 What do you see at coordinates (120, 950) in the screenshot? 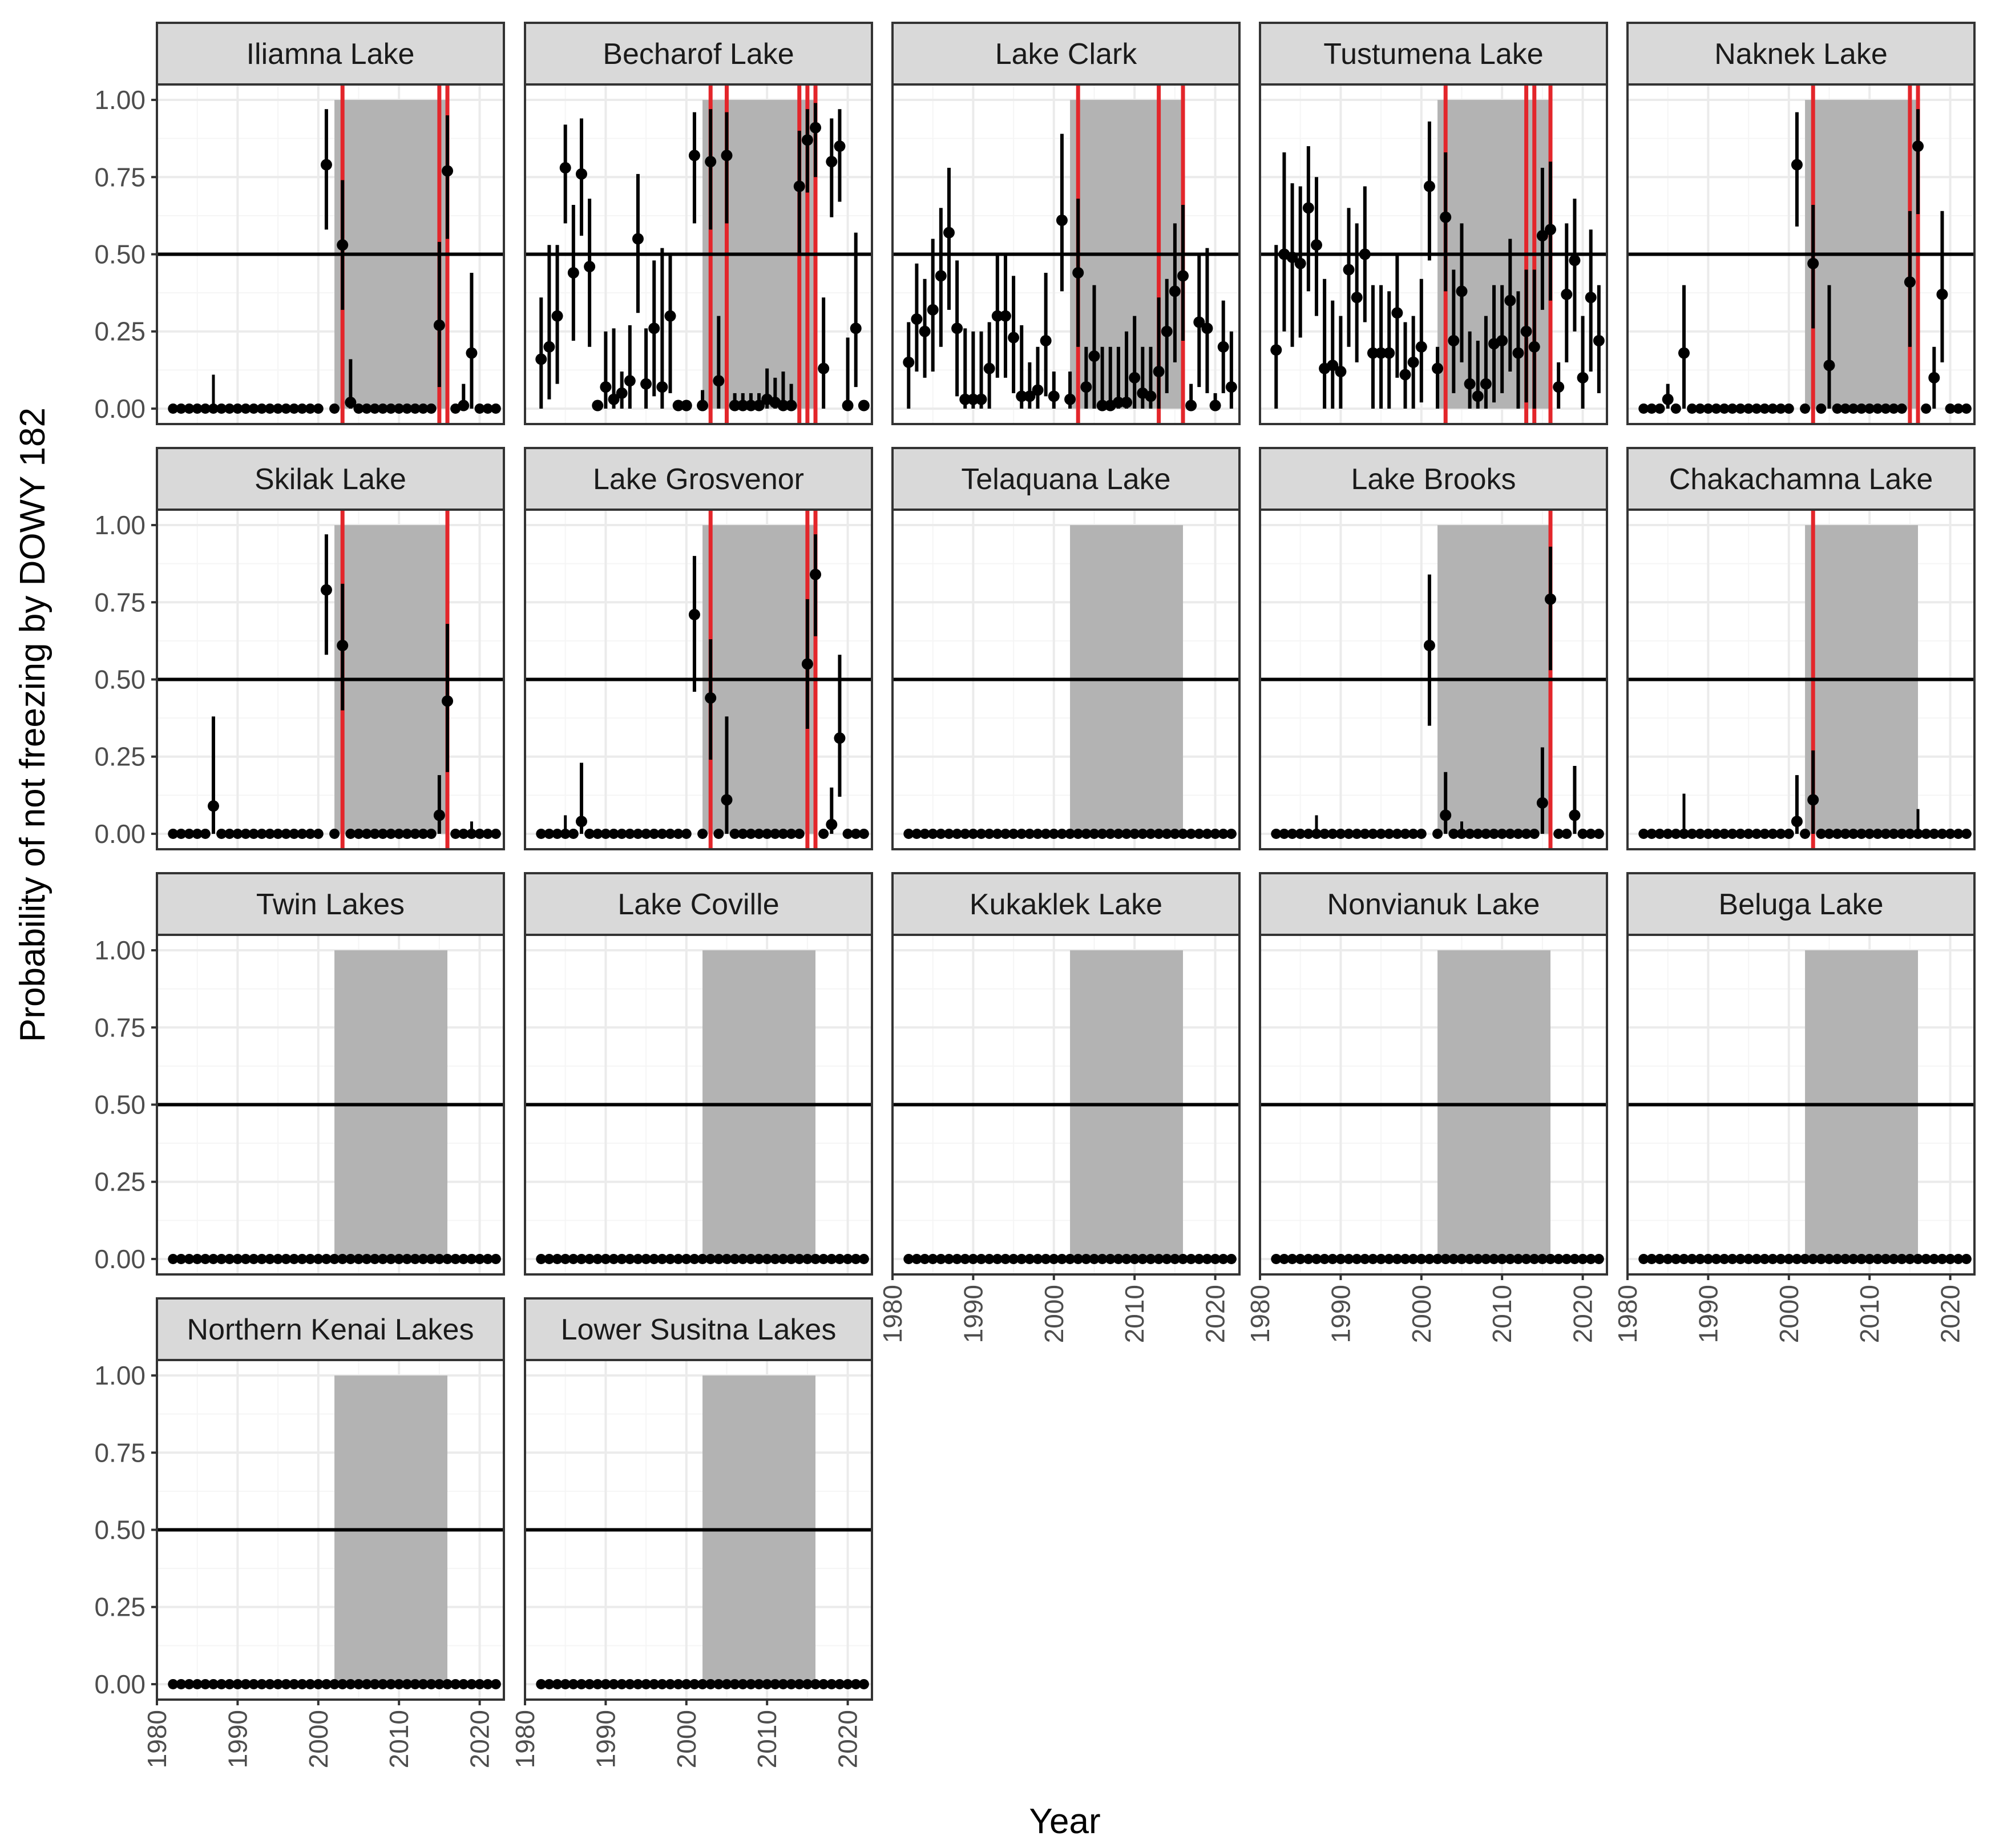
I see `y-tick-label: 1.00` at bounding box center [120, 950].